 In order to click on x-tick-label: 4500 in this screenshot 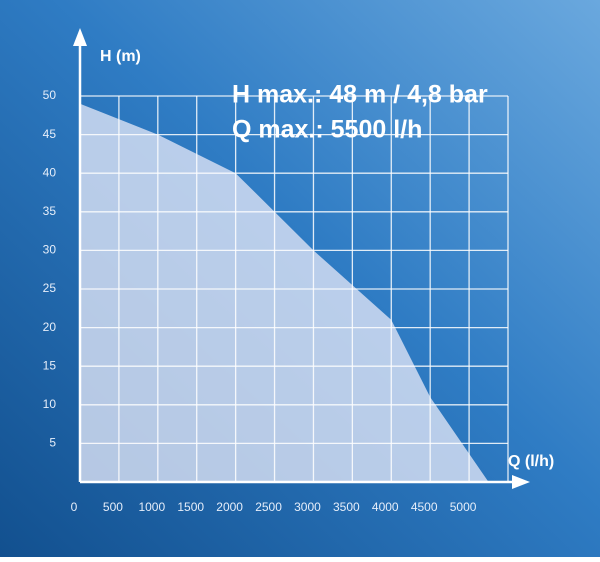, I will do `click(424, 507)`.